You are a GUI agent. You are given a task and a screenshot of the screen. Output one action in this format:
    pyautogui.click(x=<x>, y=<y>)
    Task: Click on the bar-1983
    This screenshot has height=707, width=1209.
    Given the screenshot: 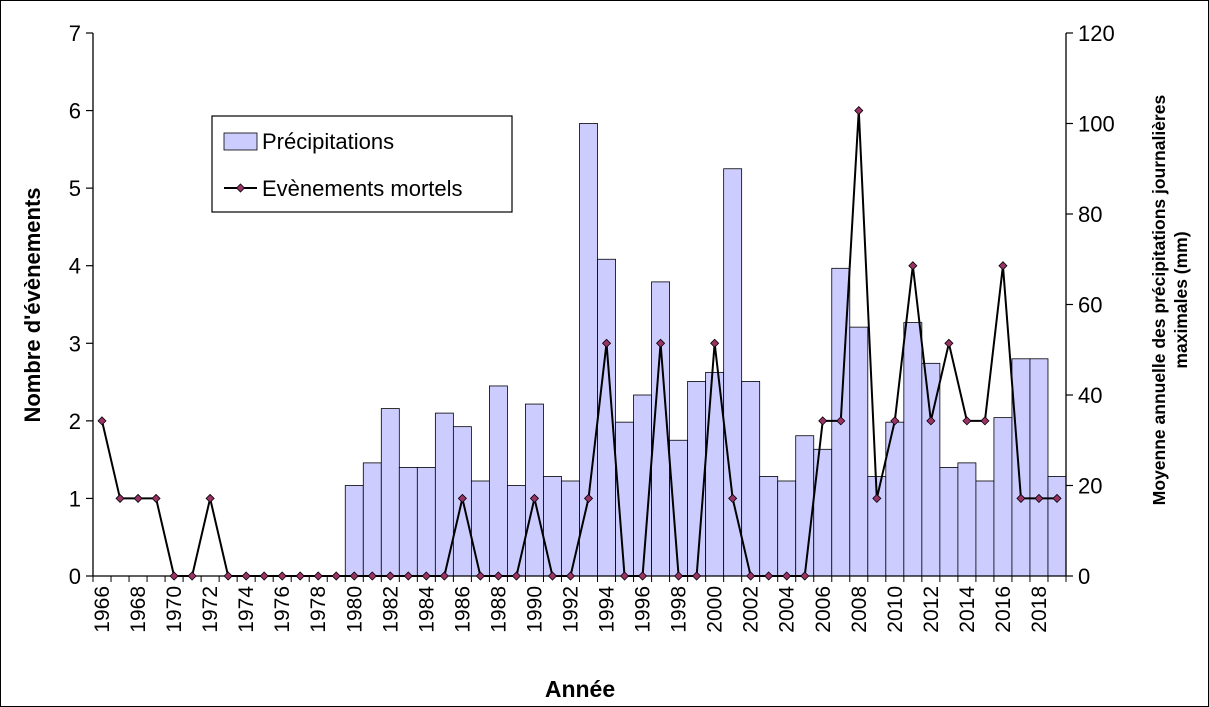 What is the action you would take?
    pyautogui.click(x=408, y=521)
    